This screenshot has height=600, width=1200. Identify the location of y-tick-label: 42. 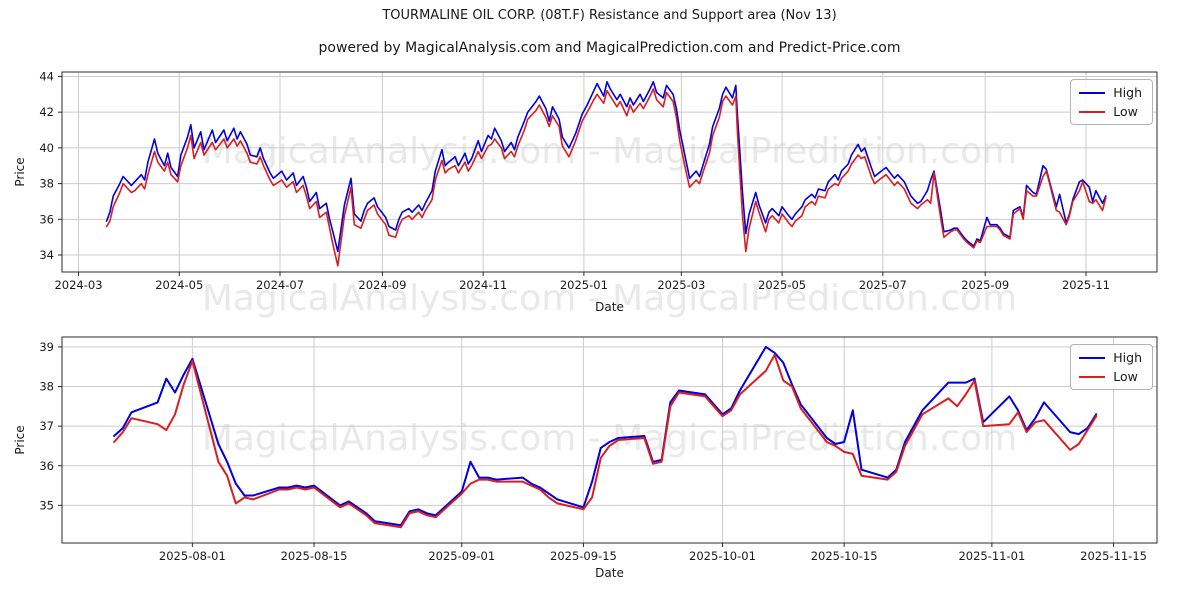
(46, 112).